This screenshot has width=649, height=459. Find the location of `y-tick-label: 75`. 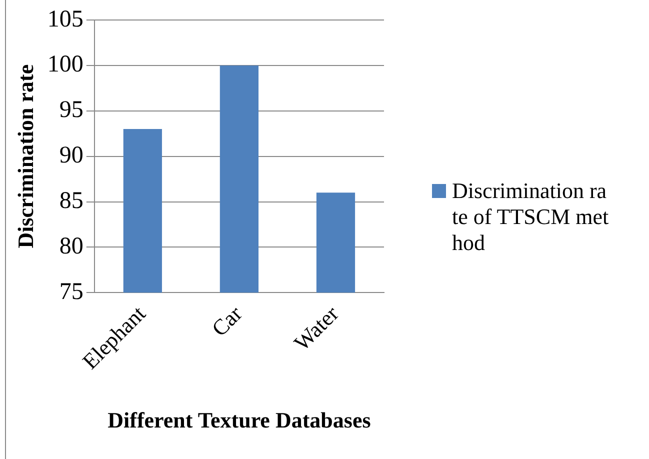

y-tick-label: 75 is located at coordinates (71, 291).